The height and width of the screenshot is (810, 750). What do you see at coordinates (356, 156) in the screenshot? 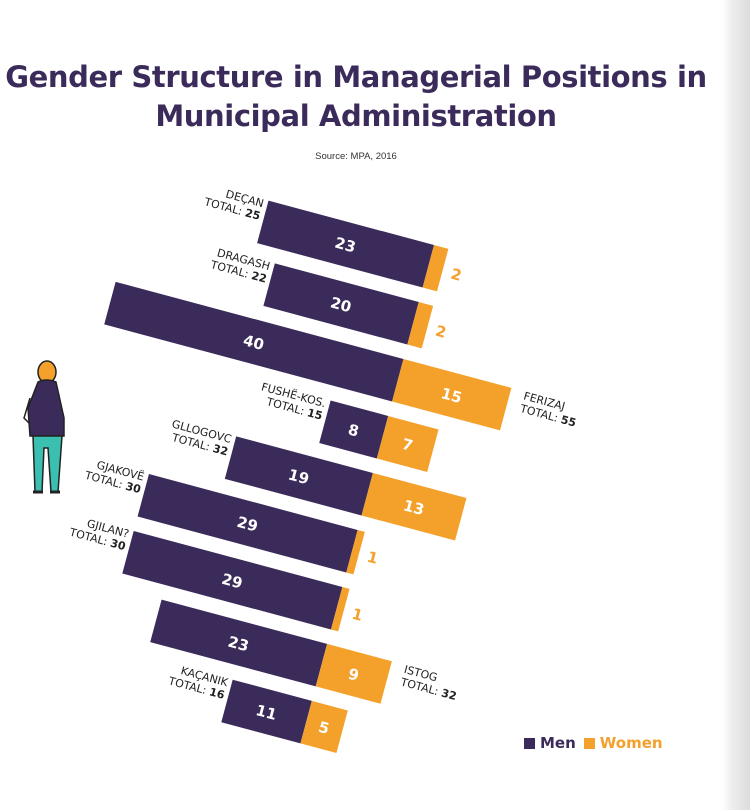
I see `chart-source: Source: MPA, 2016` at bounding box center [356, 156].